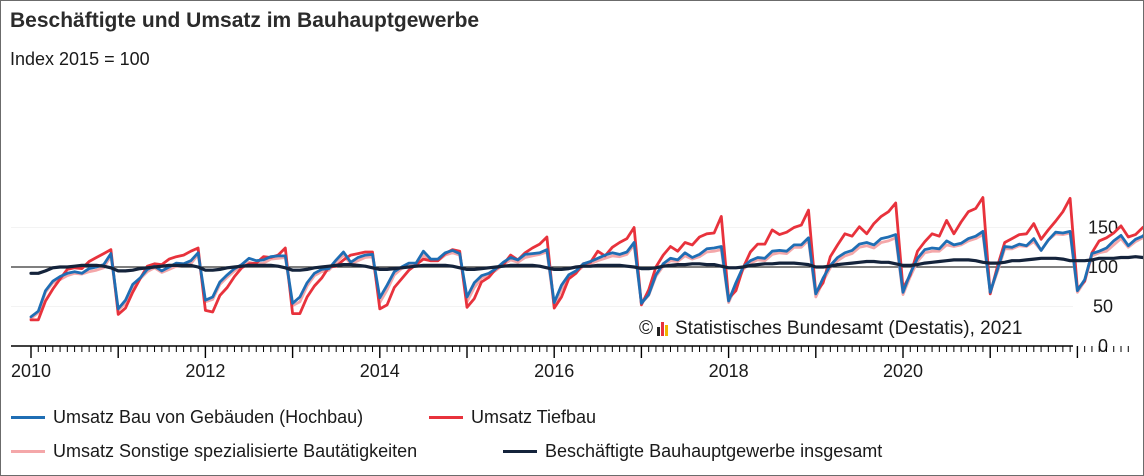 This screenshot has height=476, width=1144. Describe the element at coordinates (586, 265) in the screenshot. I see `series-line-beschaeftigte` at that location.